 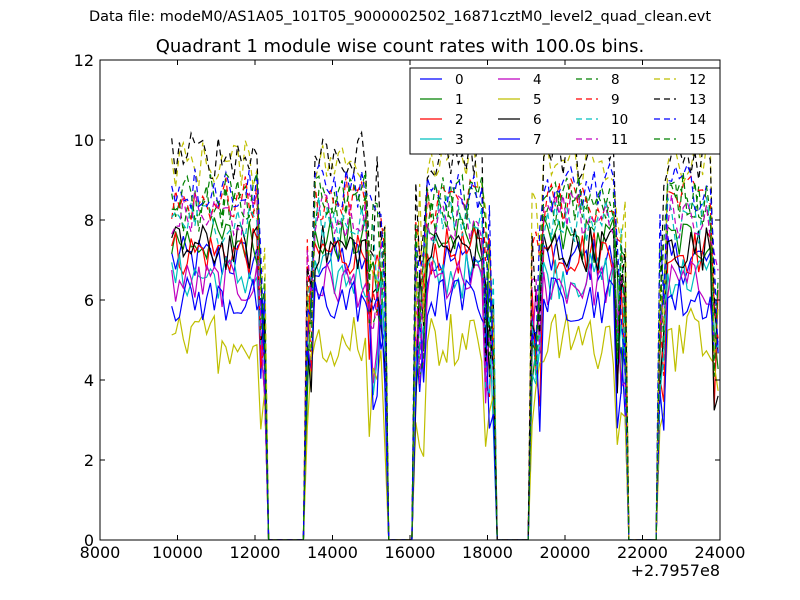 What do you see at coordinates (697, 100) in the screenshot?
I see `legend-label-13: 13` at bounding box center [697, 100].